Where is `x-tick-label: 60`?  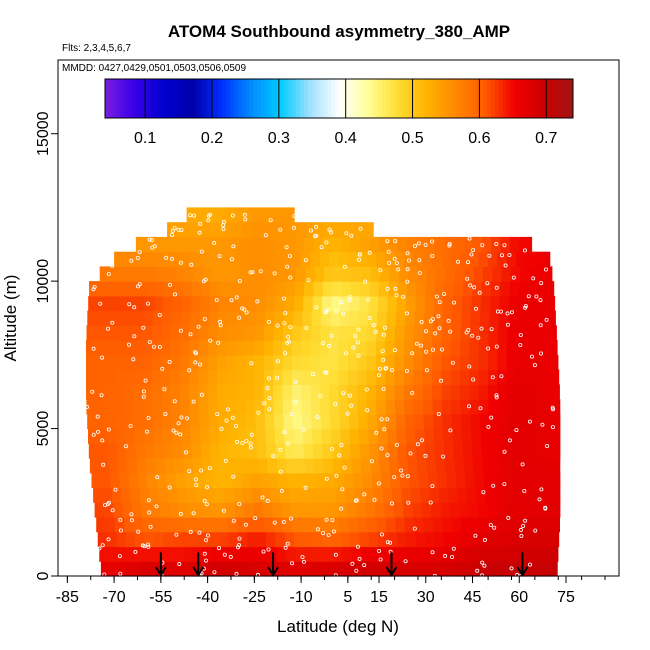
x-tick-label: 60 is located at coordinates (519, 597).